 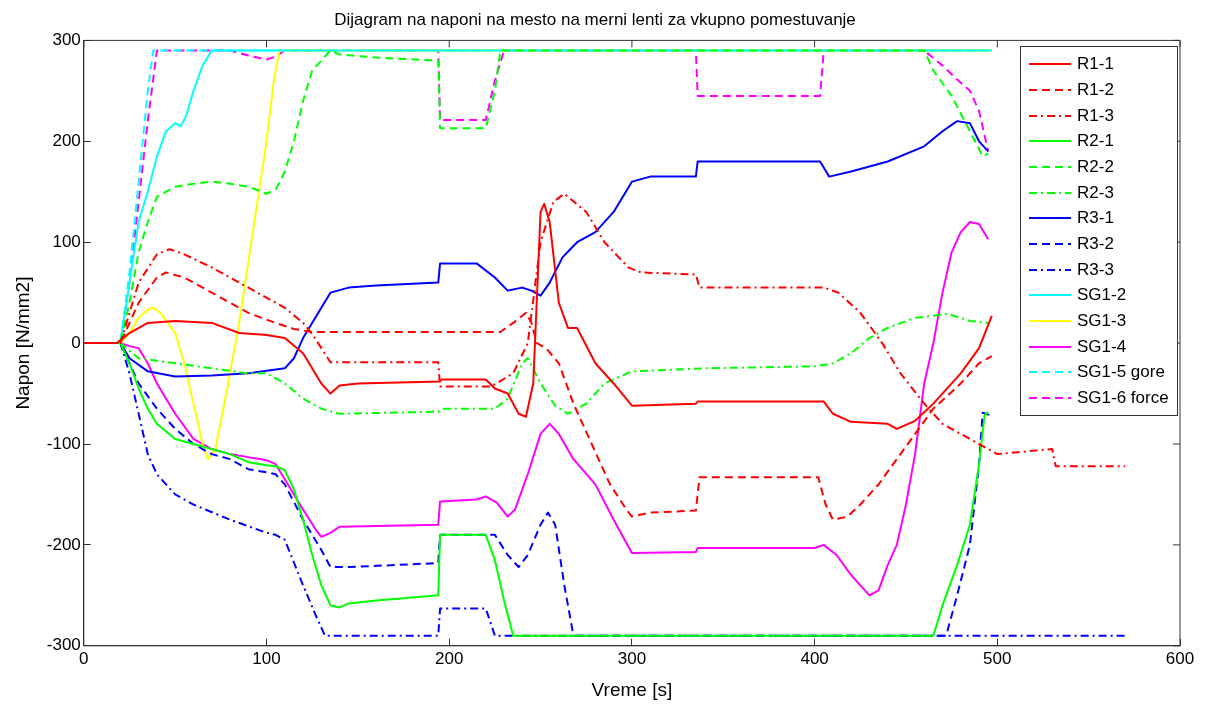 What do you see at coordinates (1095, 244) in the screenshot?
I see `legend-label: R3-2` at bounding box center [1095, 244].